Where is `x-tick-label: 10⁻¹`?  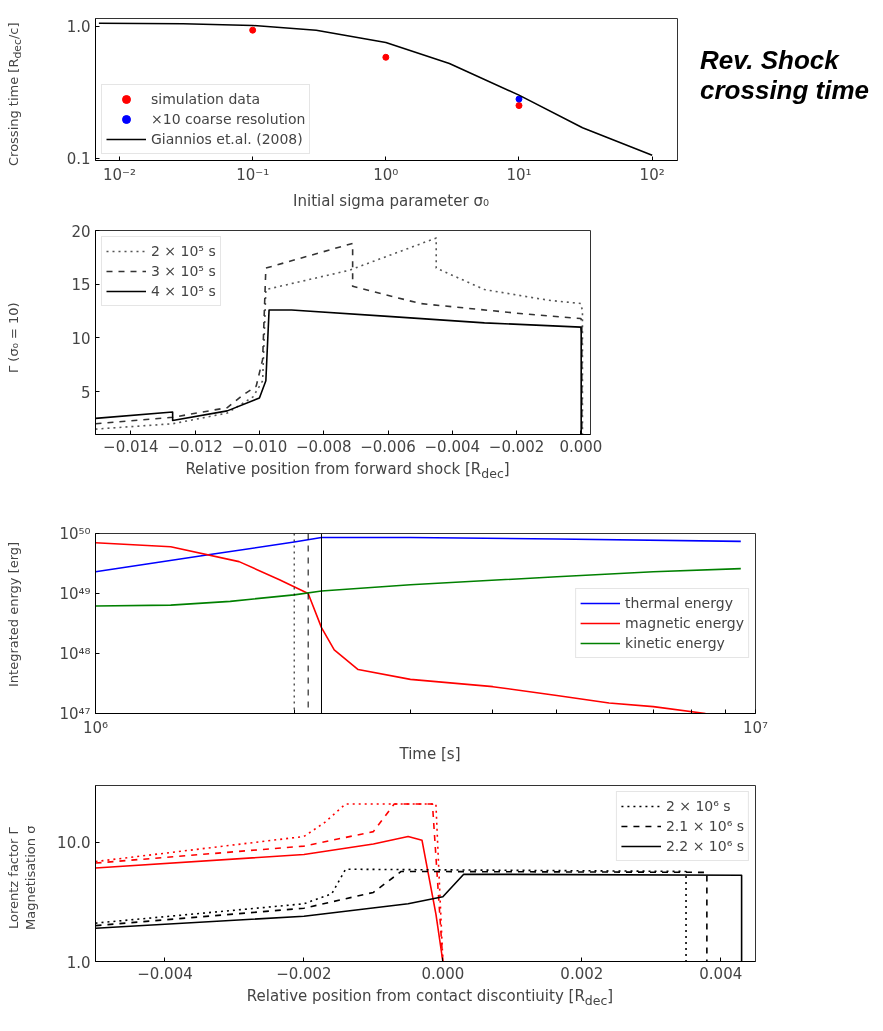 x-tick-label: 10⁻¹ is located at coordinates (253, 174).